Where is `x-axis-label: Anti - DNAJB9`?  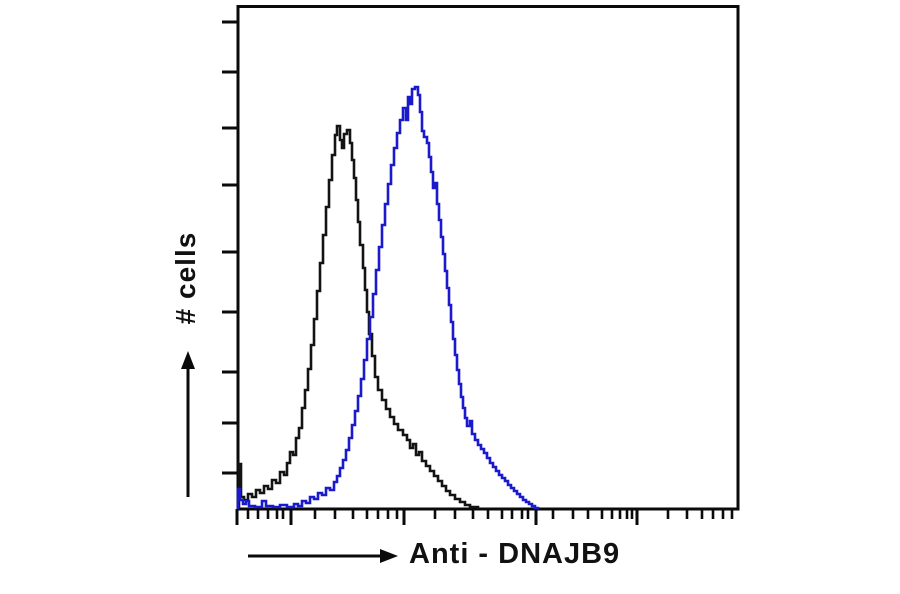
x-axis-label: Anti - DNAJB9 is located at coordinates (515, 554).